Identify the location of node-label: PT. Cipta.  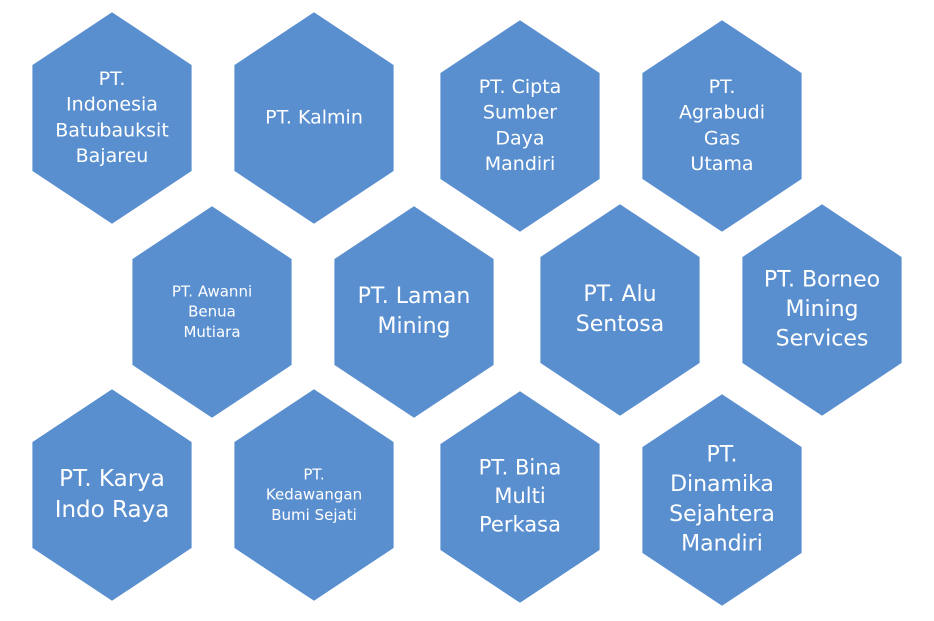
(520, 87).